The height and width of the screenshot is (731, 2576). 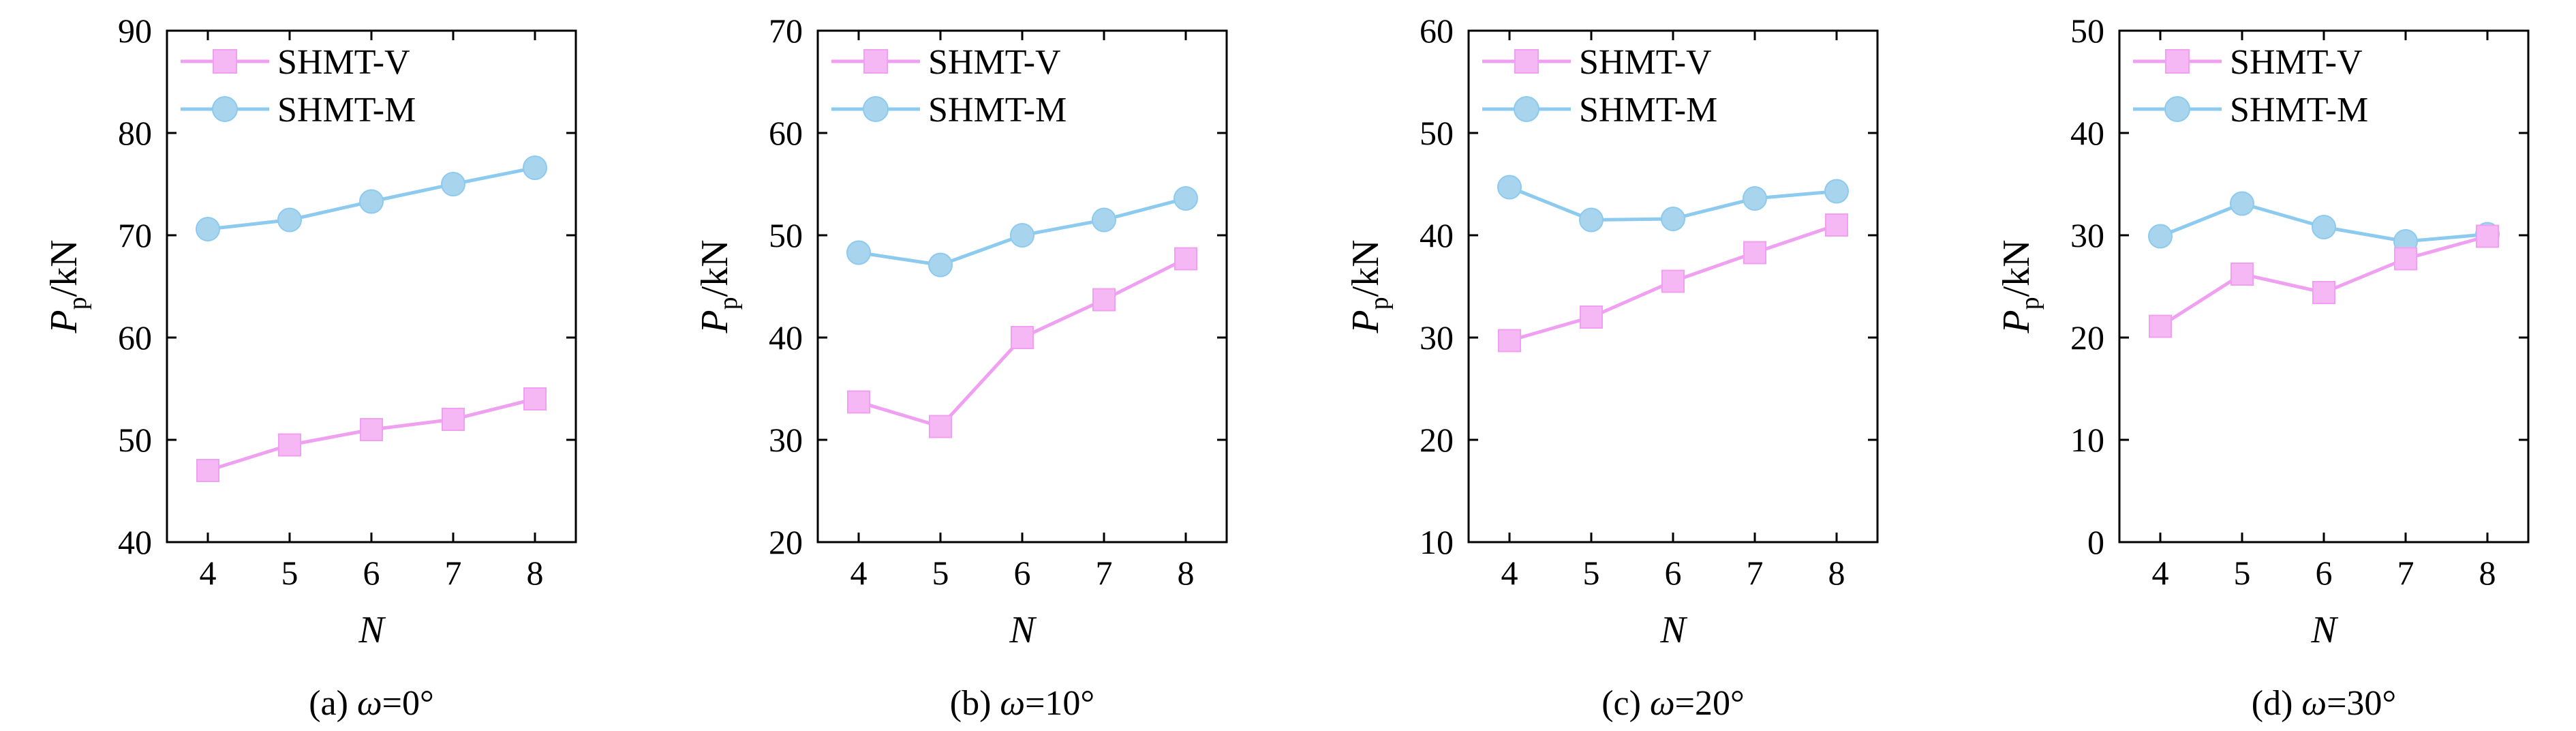 What do you see at coordinates (408, 703) in the screenshot?
I see `caption-suffix: =0°` at bounding box center [408, 703].